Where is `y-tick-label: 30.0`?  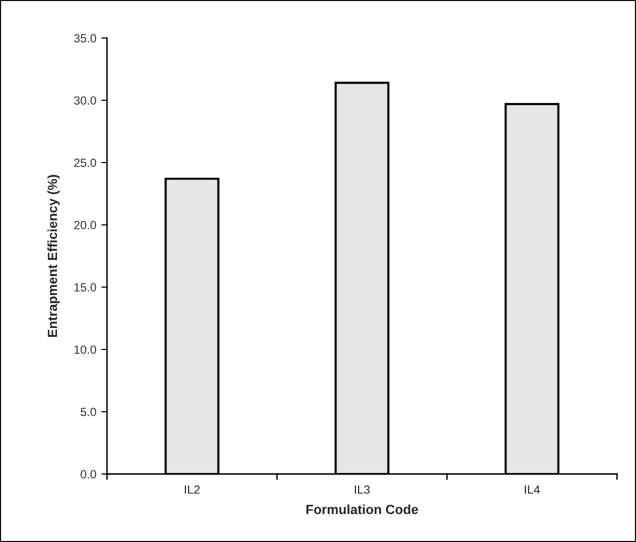
y-tick-label: 30.0 is located at coordinates (85, 100).